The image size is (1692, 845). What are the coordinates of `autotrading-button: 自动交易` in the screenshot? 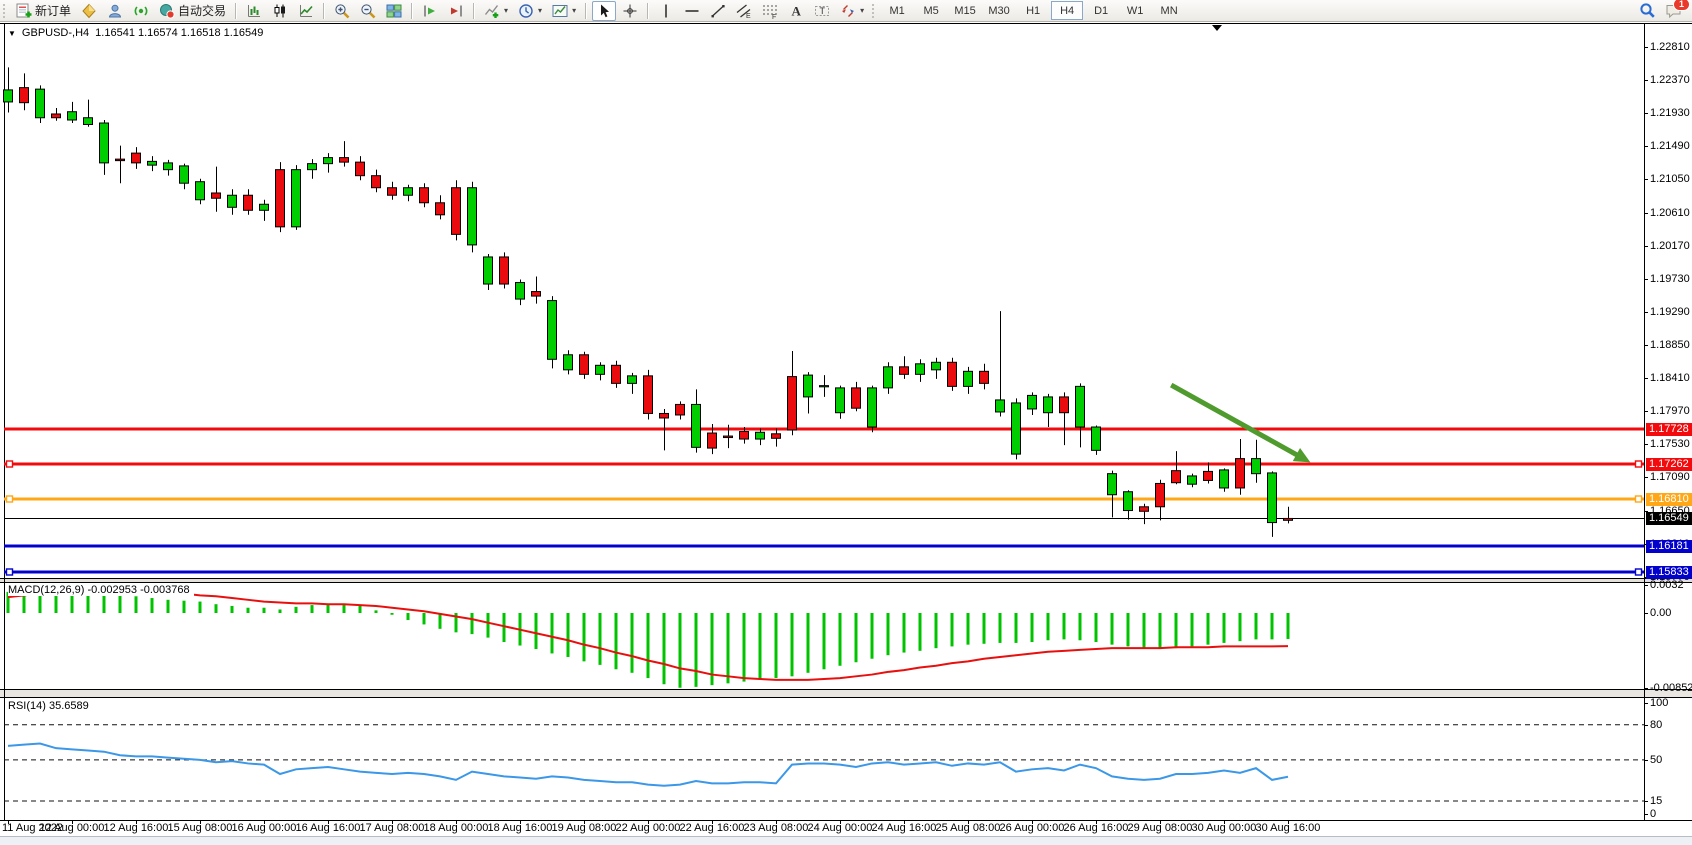 It's located at (192, 11).